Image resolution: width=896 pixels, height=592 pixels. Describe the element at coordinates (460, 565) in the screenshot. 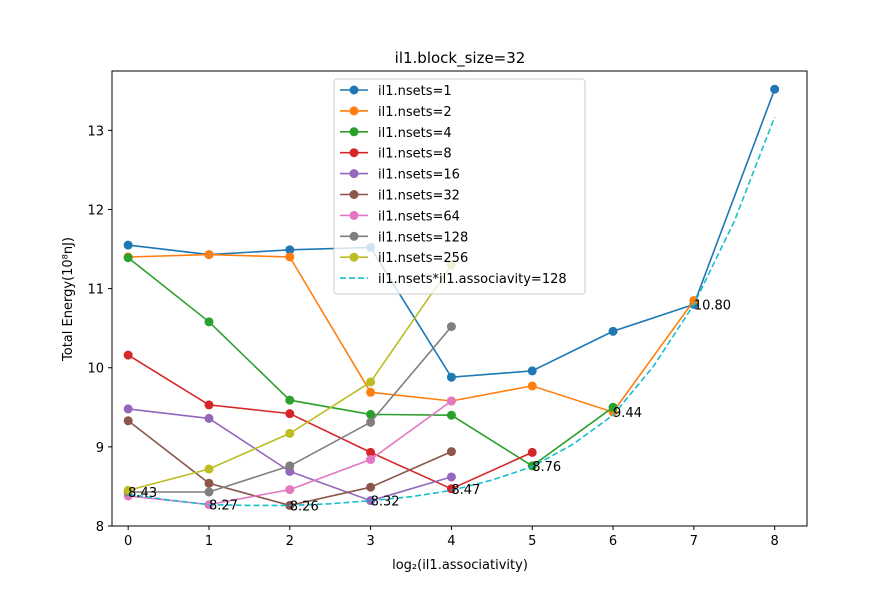

I see `x-axis-label: log₂(il1.associativity)` at that location.